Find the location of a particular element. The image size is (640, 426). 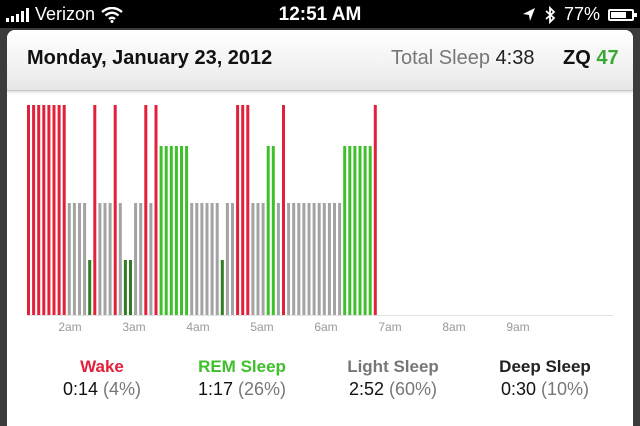

battery-percent: 77% is located at coordinates (581, 14).